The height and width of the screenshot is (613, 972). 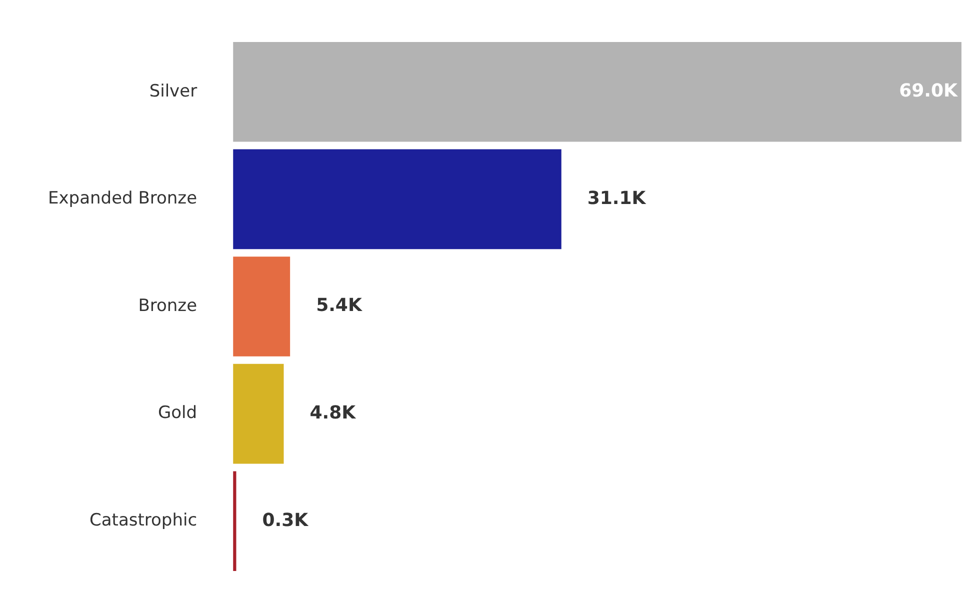 I want to click on y-tick-label: Expanded Bronze, so click(x=123, y=198).